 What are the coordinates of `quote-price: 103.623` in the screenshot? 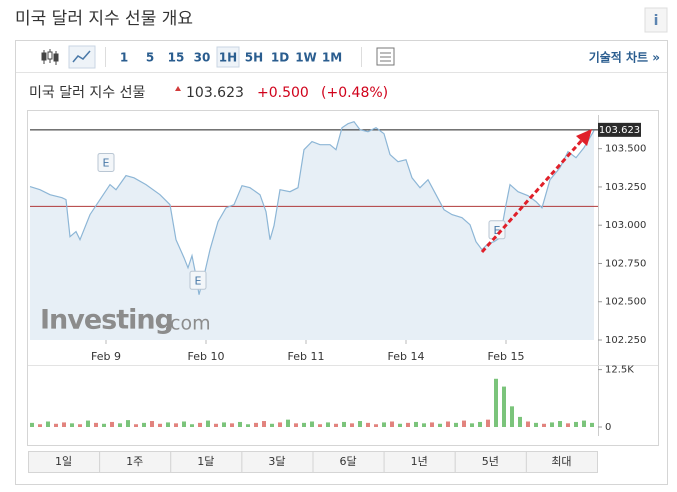 It's located at (215, 93).